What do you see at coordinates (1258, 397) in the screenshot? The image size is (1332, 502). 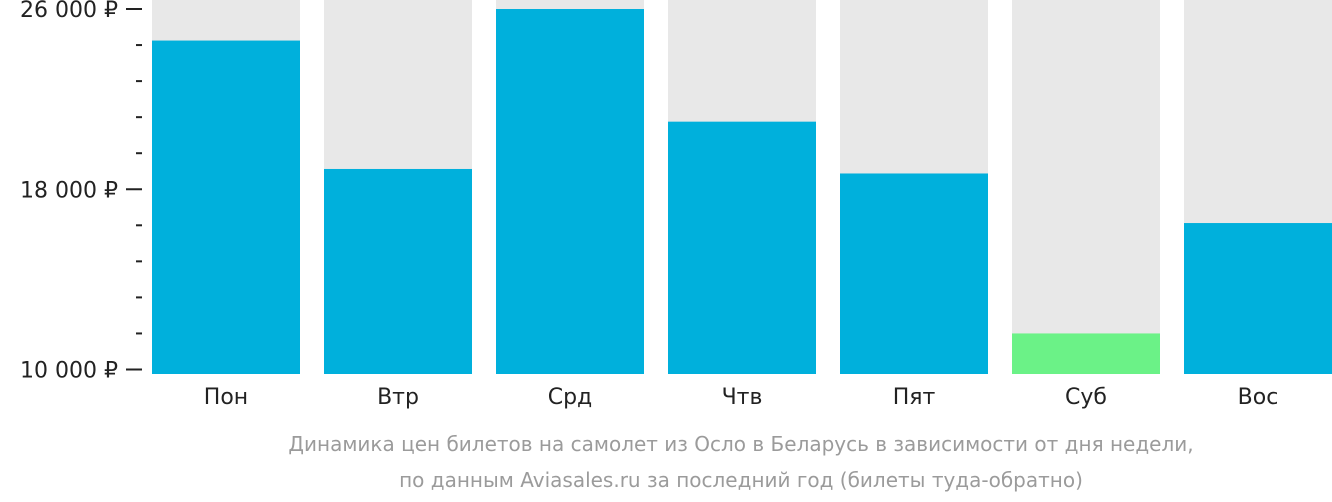 I see `x-tick-label-day-7: Вос` at bounding box center [1258, 397].